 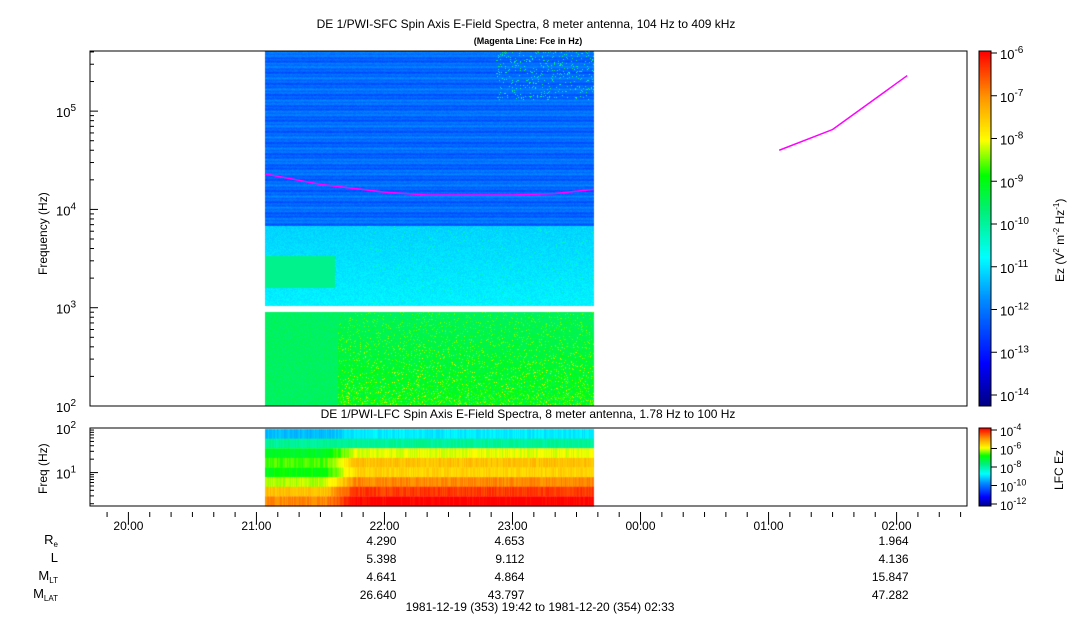 I want to click on ephemeris-value: 47.282, so click(x=890, y=595).